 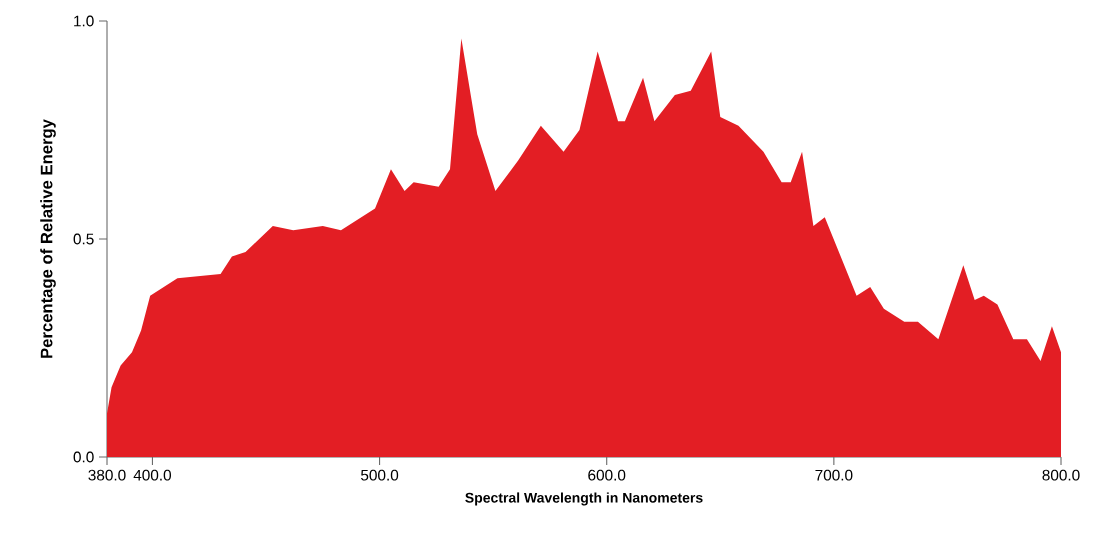 What do you see at coordinates (83, 457) in the screenshot?
I see `y-tick-label: 0.0` at bounding box center [83, 457].